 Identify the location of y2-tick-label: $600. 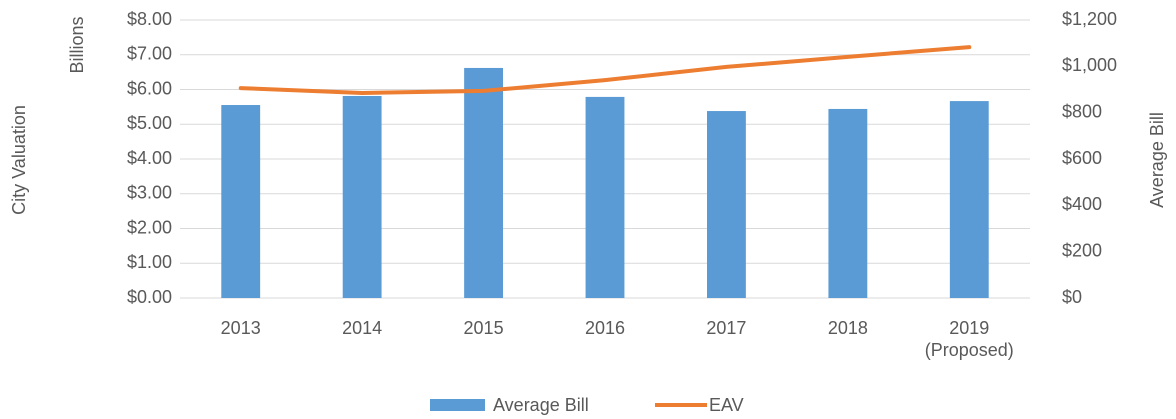
(1082, 158).